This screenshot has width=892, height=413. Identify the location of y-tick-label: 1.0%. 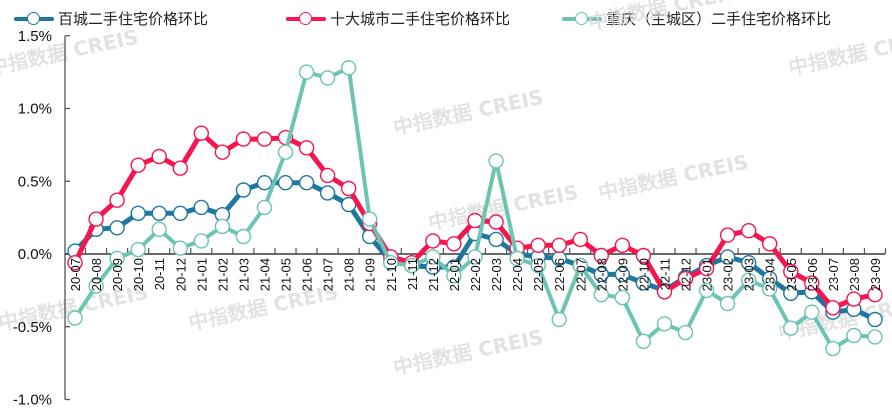
(35, 109).